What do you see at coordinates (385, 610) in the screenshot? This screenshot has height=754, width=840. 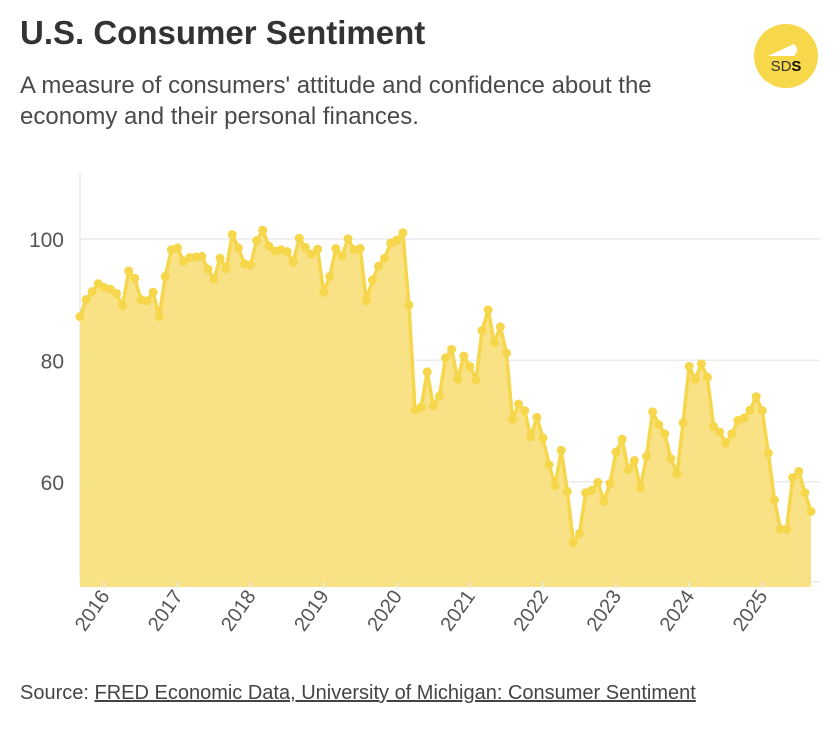 I see `x-tick-label: 2020` at bounding box center [385, 610].